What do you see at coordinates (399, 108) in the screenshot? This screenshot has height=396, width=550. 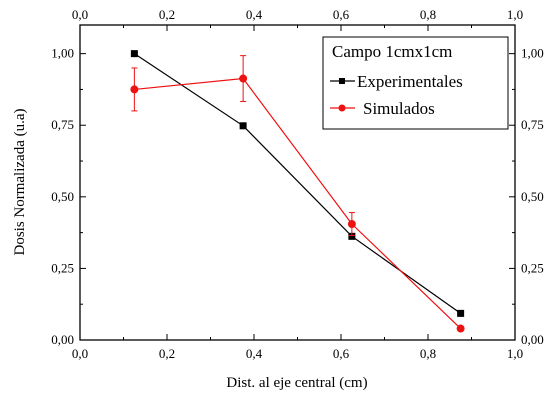 I see `legend-label-simulados: Simulados` at bounding box center [399, 108].